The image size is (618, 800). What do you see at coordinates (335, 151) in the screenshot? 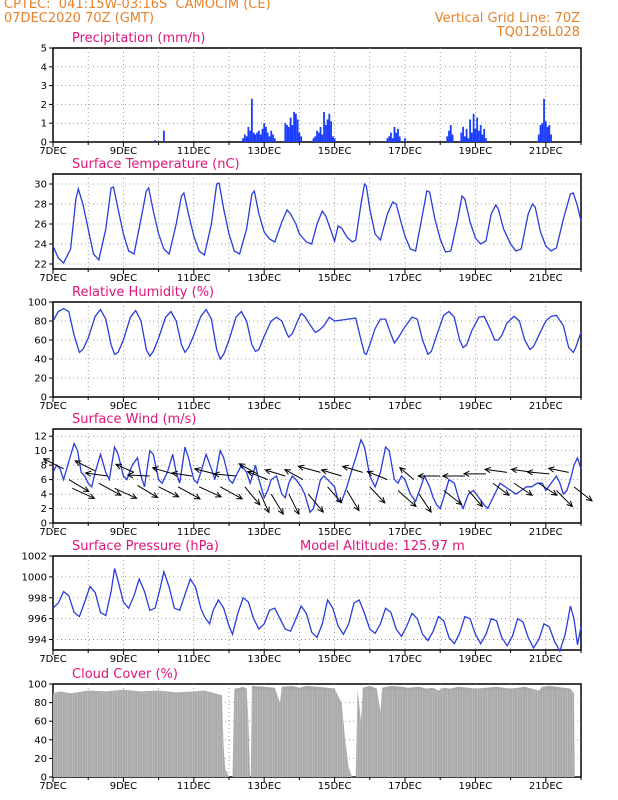
I see `precip-xtick-label: 15DEC` at bounding box center [335, 151].